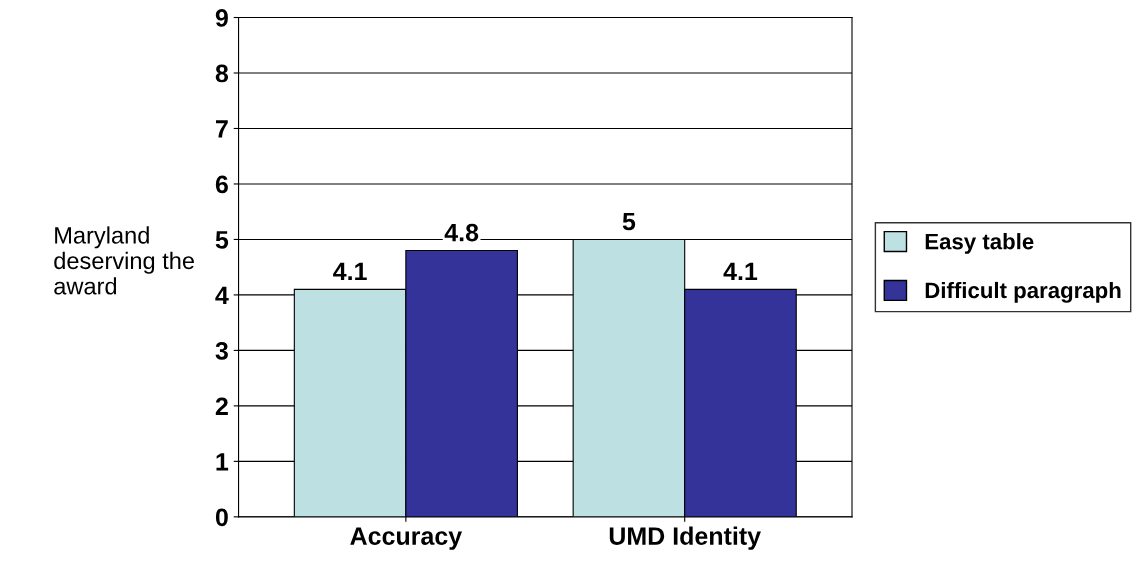 The height and width of the screenshot is (584, 1136). Describe the element at coordinates (1023, 292) in the screenshot. I see `legend-label: Difficult paragraph` at that location.